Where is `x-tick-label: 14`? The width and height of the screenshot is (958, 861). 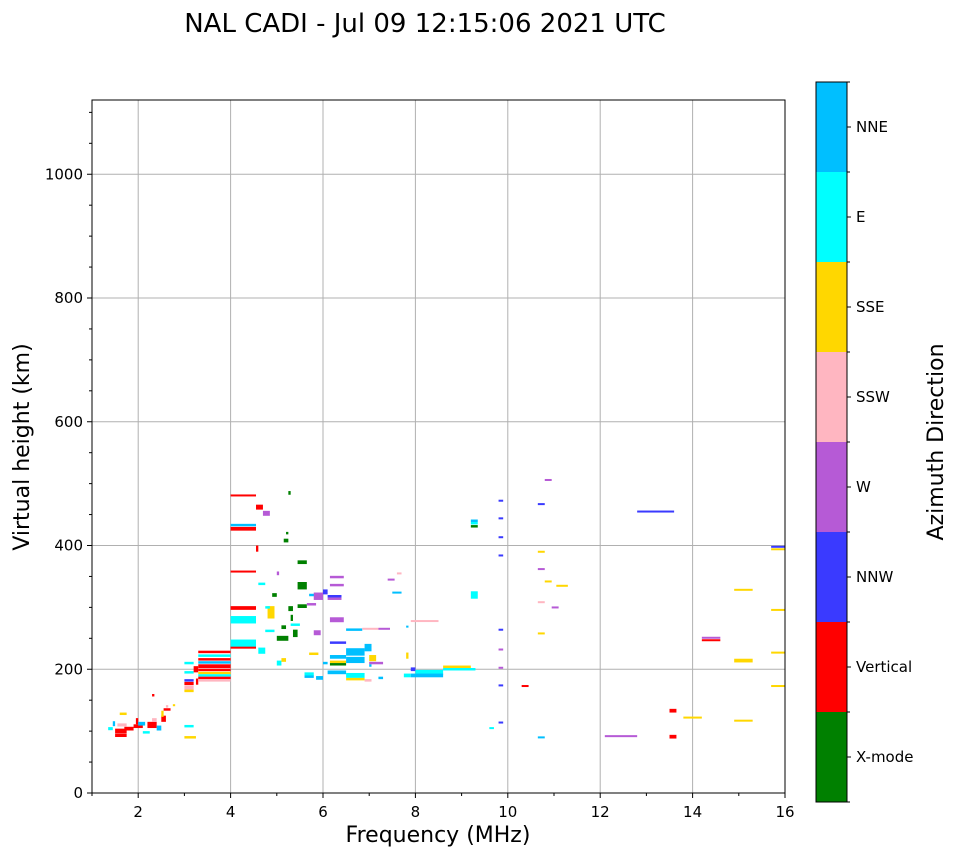
x-tick-label: 14 is located at coordinates (692, 812).